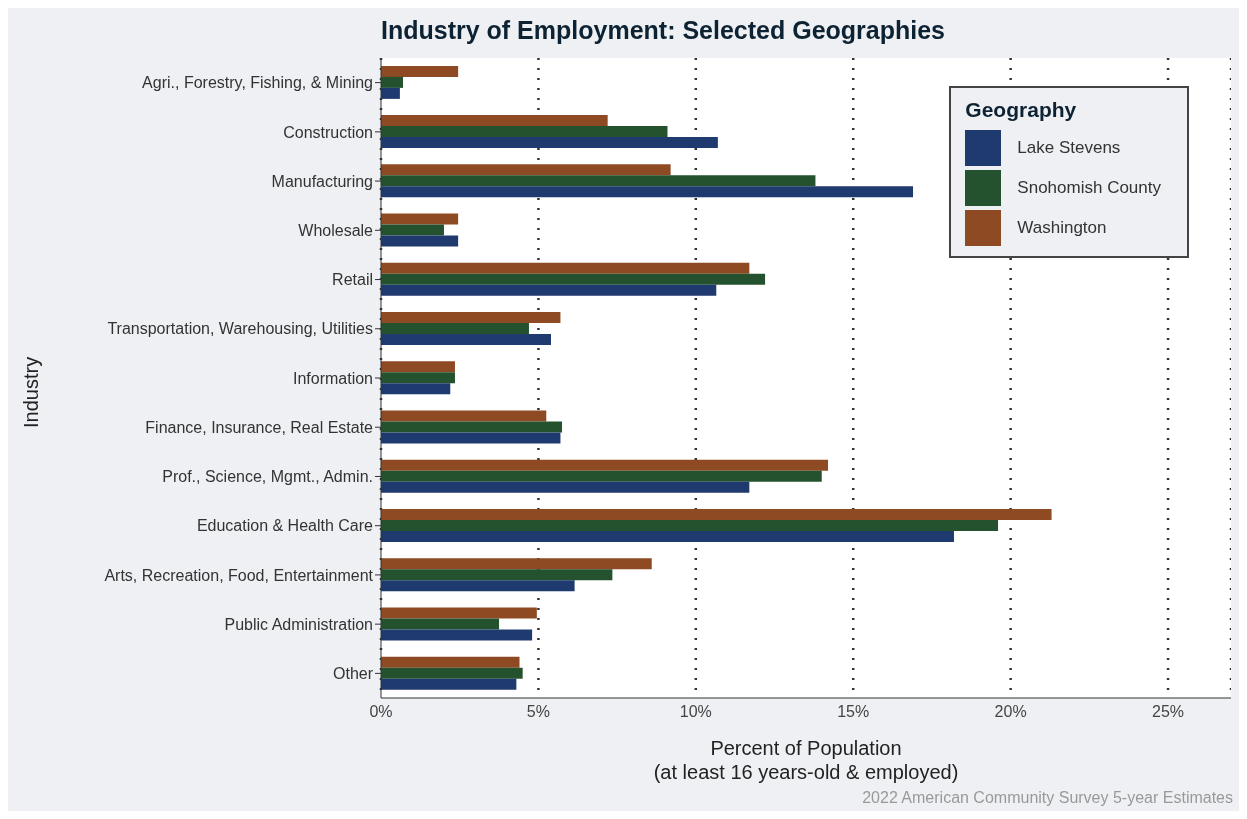 This screenshot has width=1247, height=819. Describe the element at coordinates (267, 477) in the screenshot. I see `y-tick-label: Prof., Science, Mgmt., Admin.` at that location.